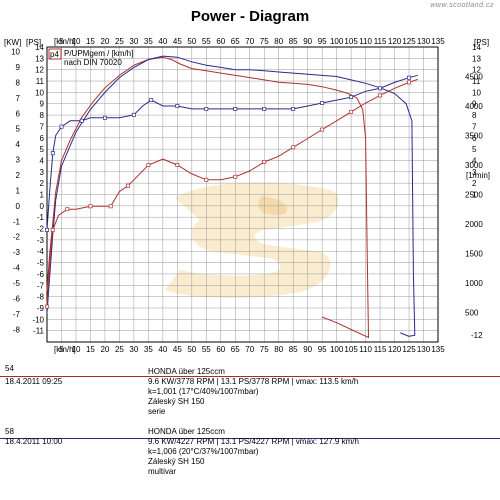  I want to click on x-tick-label-bottom: 30, so click(133, 349).